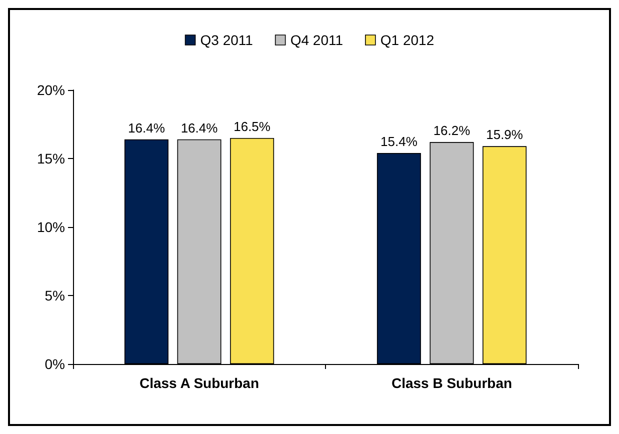 The height and width of the screenshot is (434, 619). Describe the element at coordinates (504, 134) in the screenshot. I see `text: 15.9%` at that location.